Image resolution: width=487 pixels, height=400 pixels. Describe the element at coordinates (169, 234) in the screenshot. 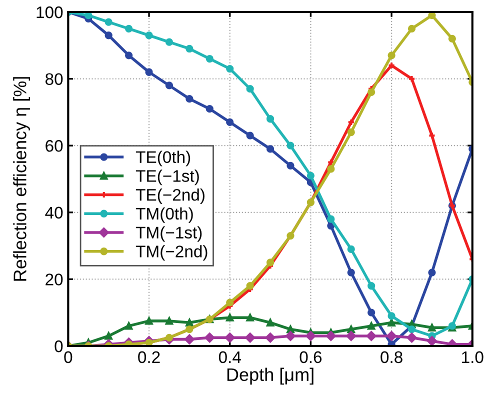

I see `legend-label: TM(−1st)` at that location.